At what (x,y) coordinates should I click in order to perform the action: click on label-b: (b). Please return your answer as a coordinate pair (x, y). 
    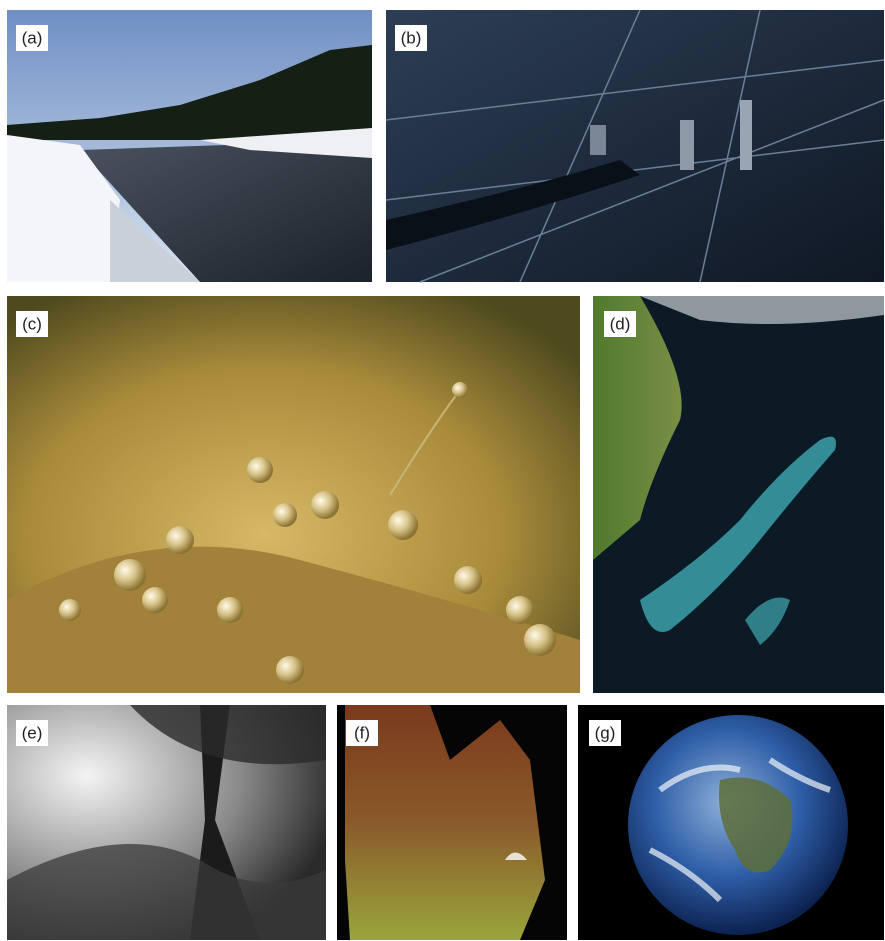
    Looking at the image, I should click on (411, 38).